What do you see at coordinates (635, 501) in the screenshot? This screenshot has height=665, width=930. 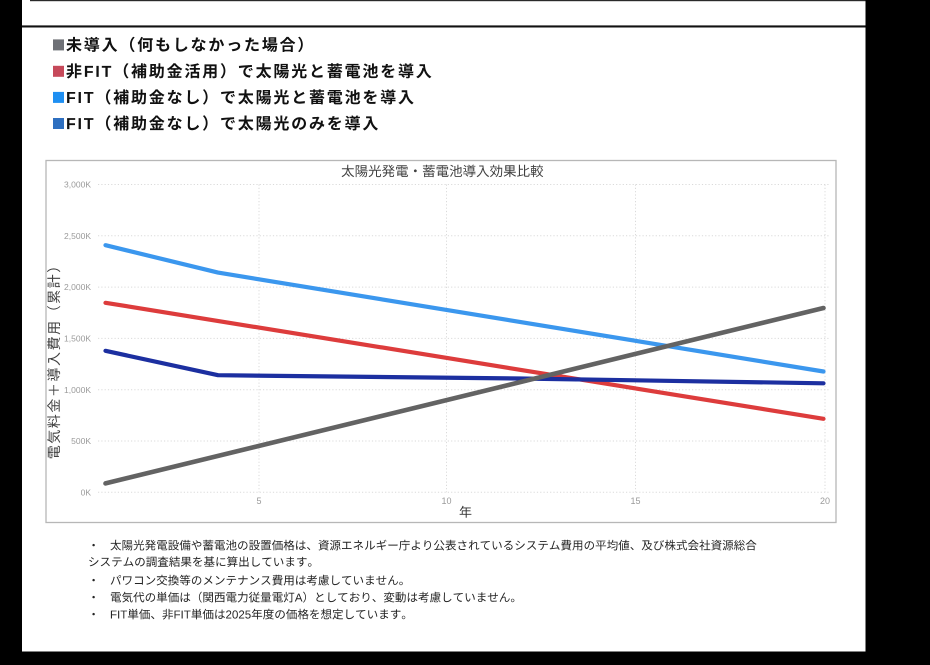 I see `svg-text: 15` at bounding box center [635, 501].